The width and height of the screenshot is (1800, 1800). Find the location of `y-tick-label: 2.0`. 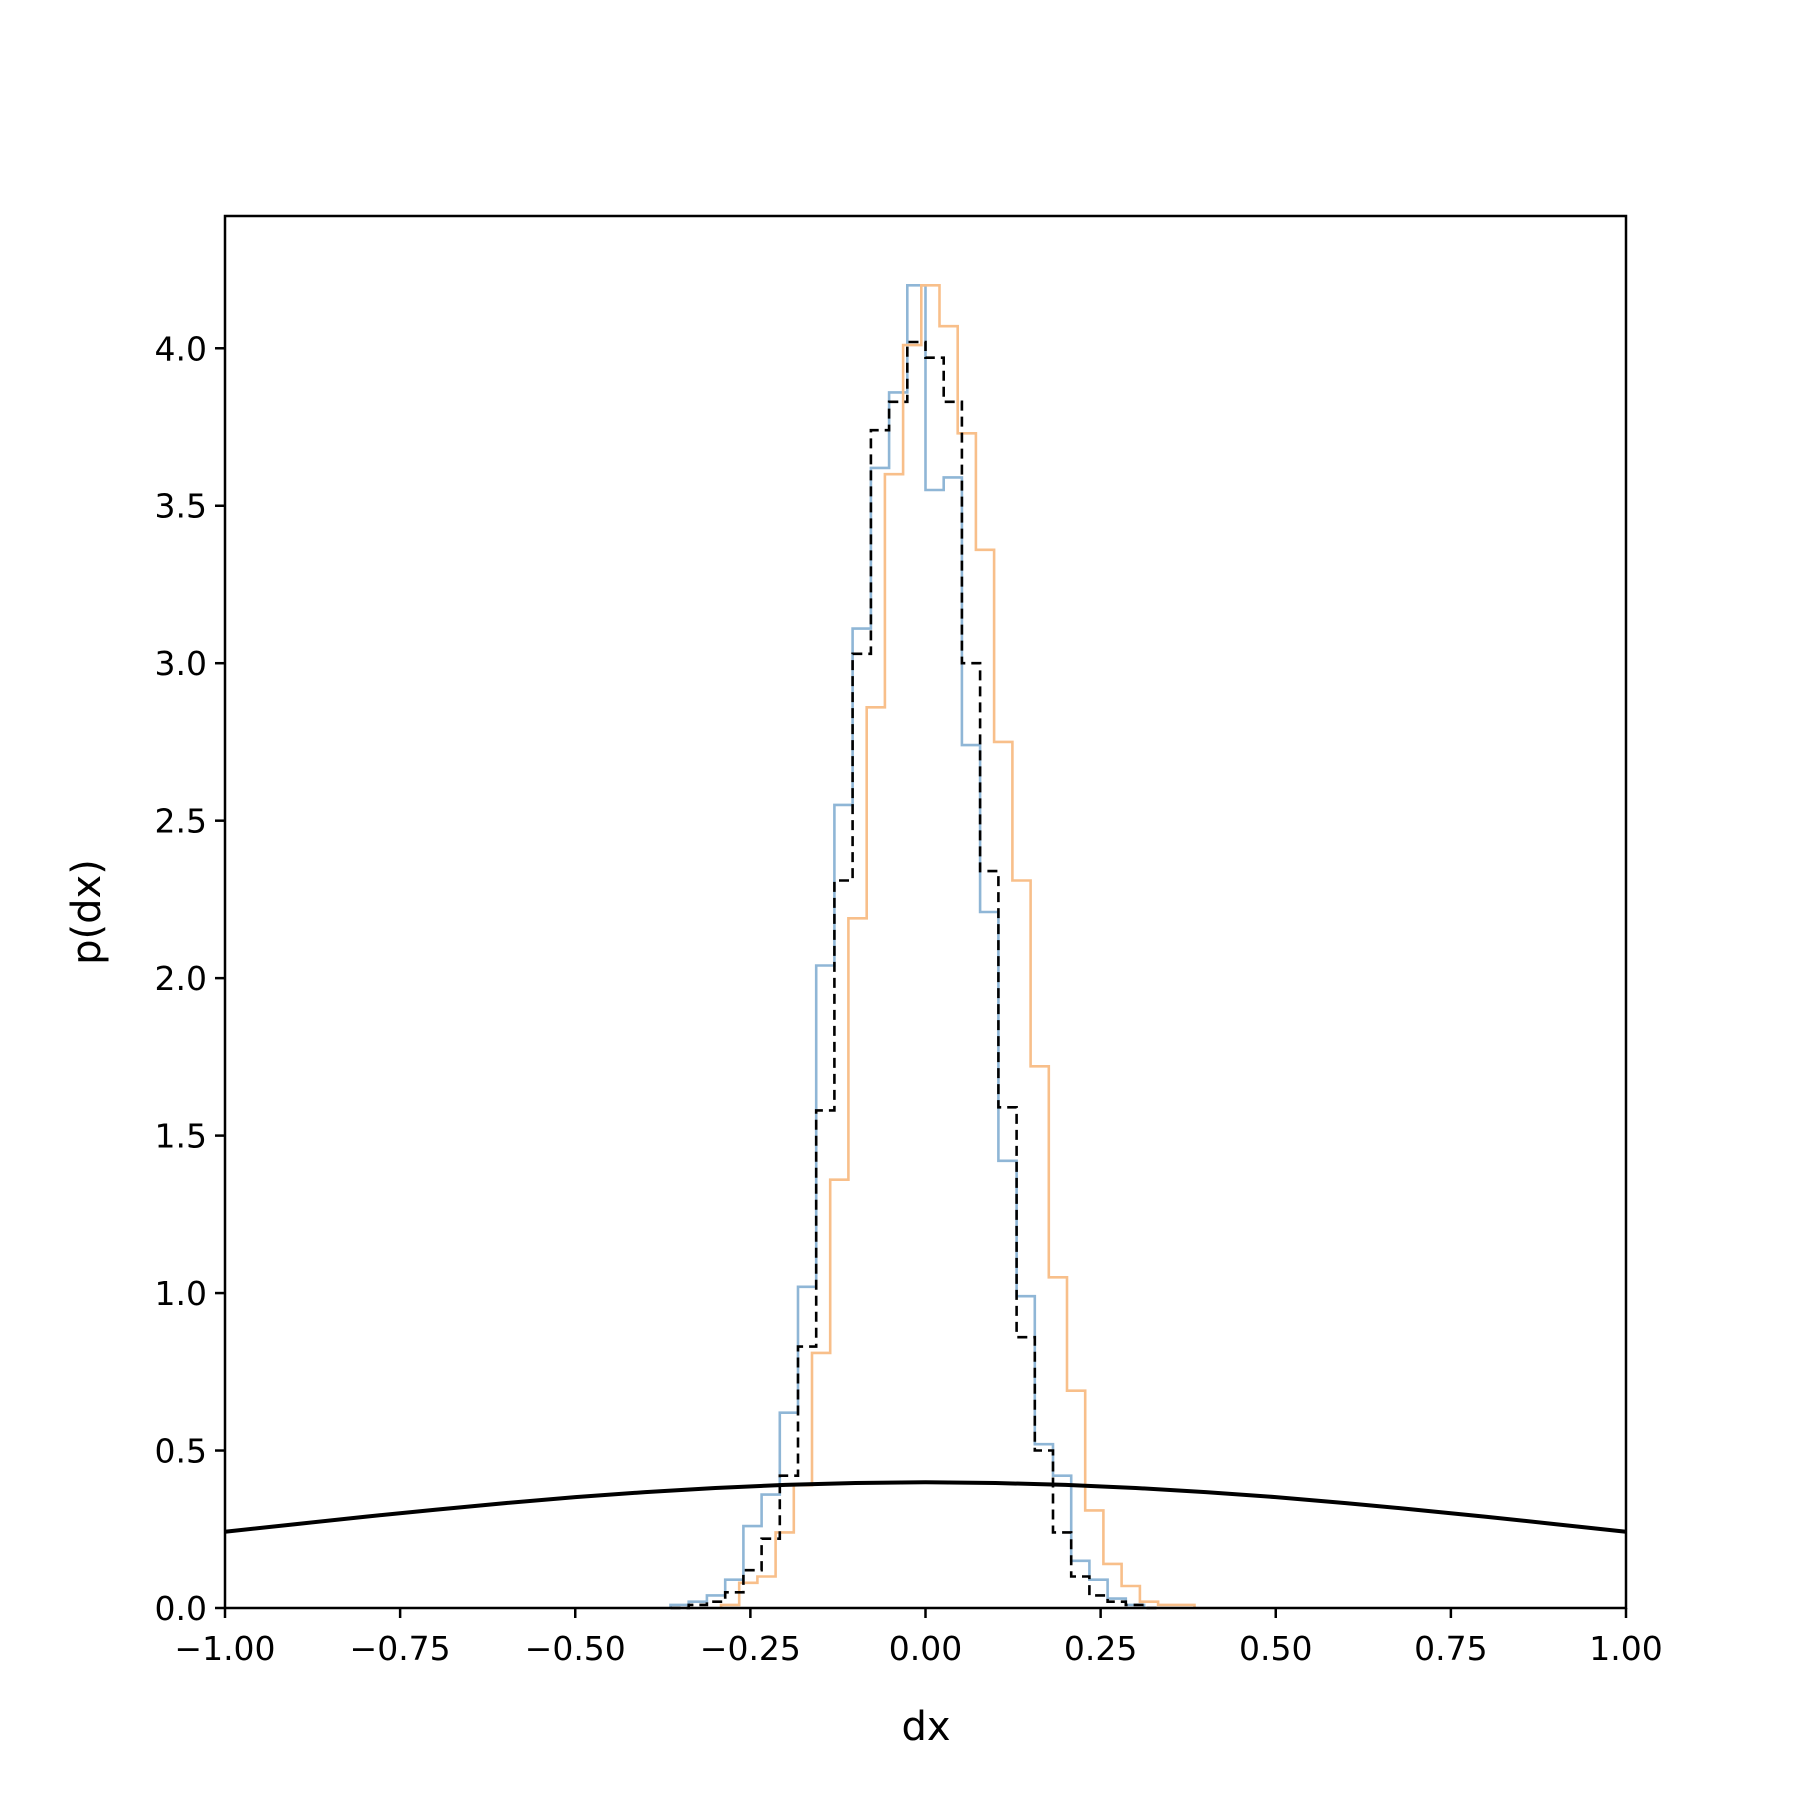

y-tick-label: 2.0 is located at coordinates (181, 978).